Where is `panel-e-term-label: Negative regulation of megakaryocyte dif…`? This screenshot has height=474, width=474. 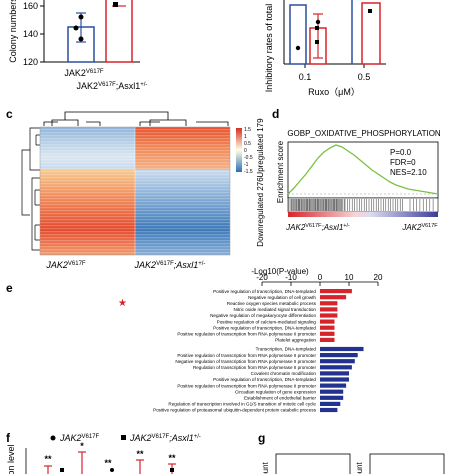 panel-e-term-label: Negative regulation of megakaryocyte dif… is located at coordinates (263, 315).